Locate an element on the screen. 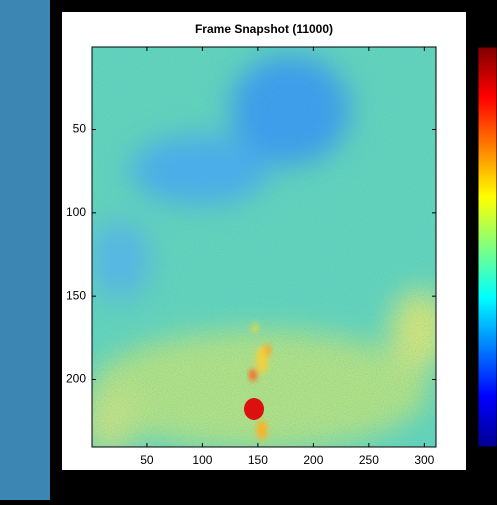 The image size is (497, 505). y-tick-label: 100 is located at coordinates (76, 212).